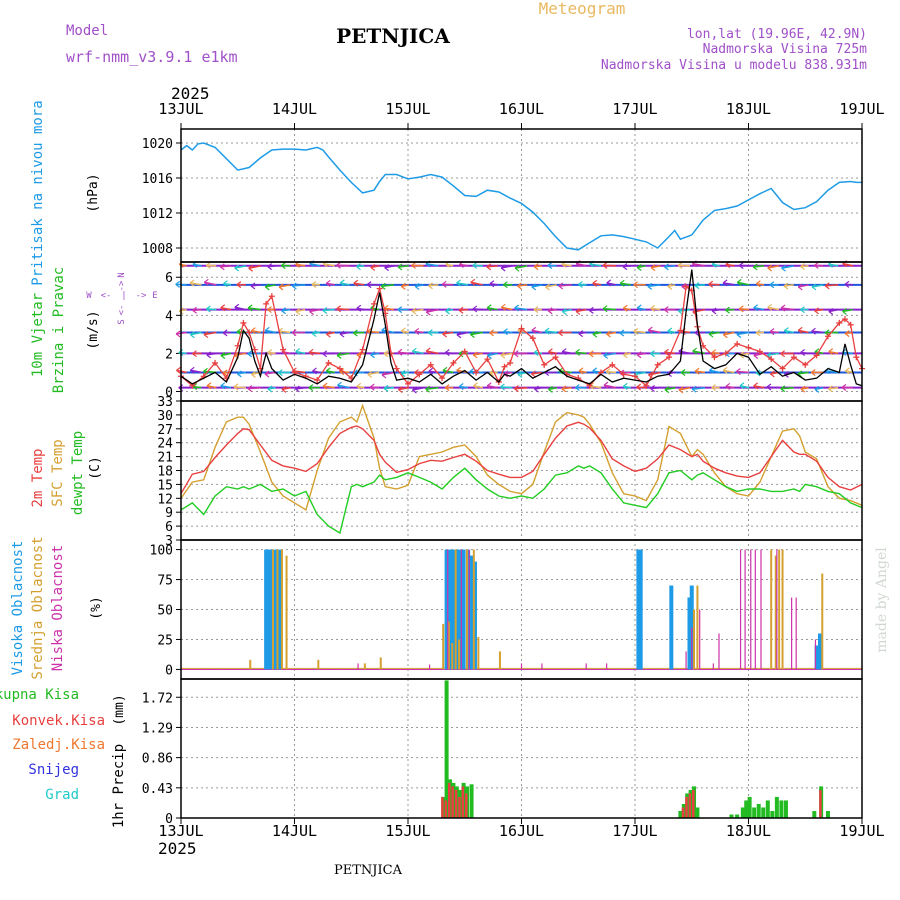 This screenshot has height=900, width=900. Describe the element at coordinates (521, 196) in the screenshot. I see `pressure-line` at that location.